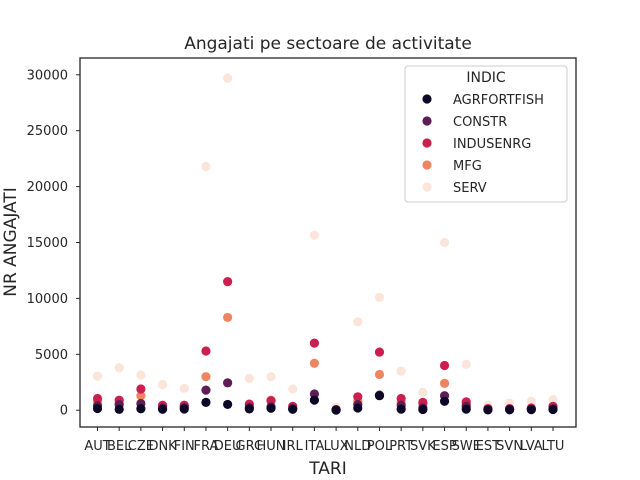 The image size is (640, 480). I want to click on y-tick-label: 30000, so click(47, 75).